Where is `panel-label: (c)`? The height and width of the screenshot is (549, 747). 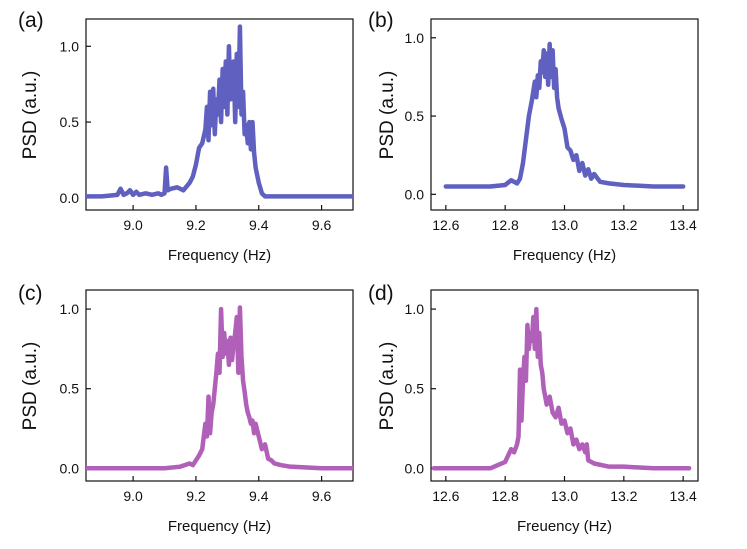
panel-label: (c) is located at coordinates (30, 293).